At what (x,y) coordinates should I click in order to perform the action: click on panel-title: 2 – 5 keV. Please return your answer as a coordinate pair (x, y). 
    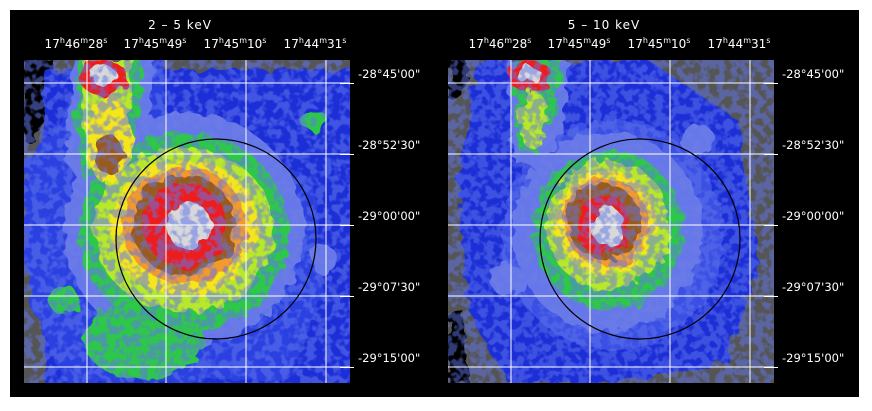
    Looking at the image, I should click on (180, 25).